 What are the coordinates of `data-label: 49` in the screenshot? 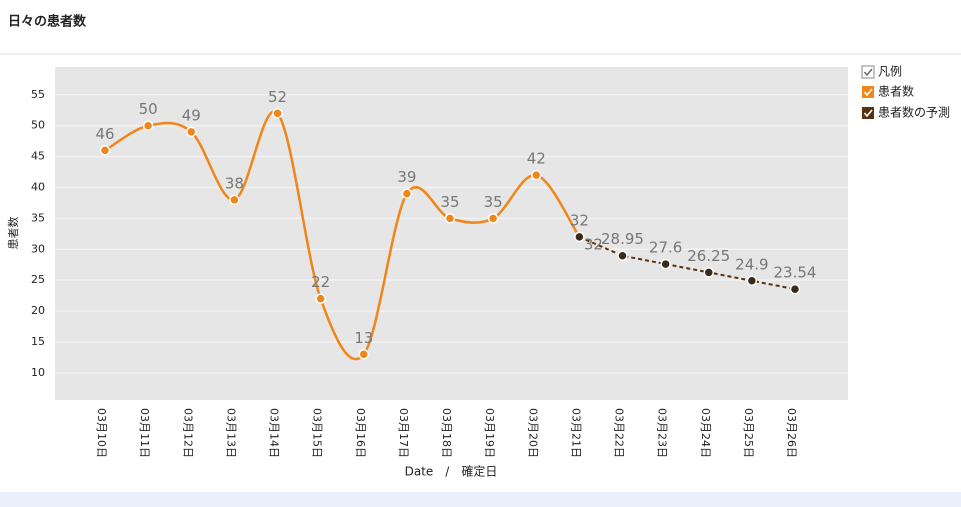 It's located at (191, 115).